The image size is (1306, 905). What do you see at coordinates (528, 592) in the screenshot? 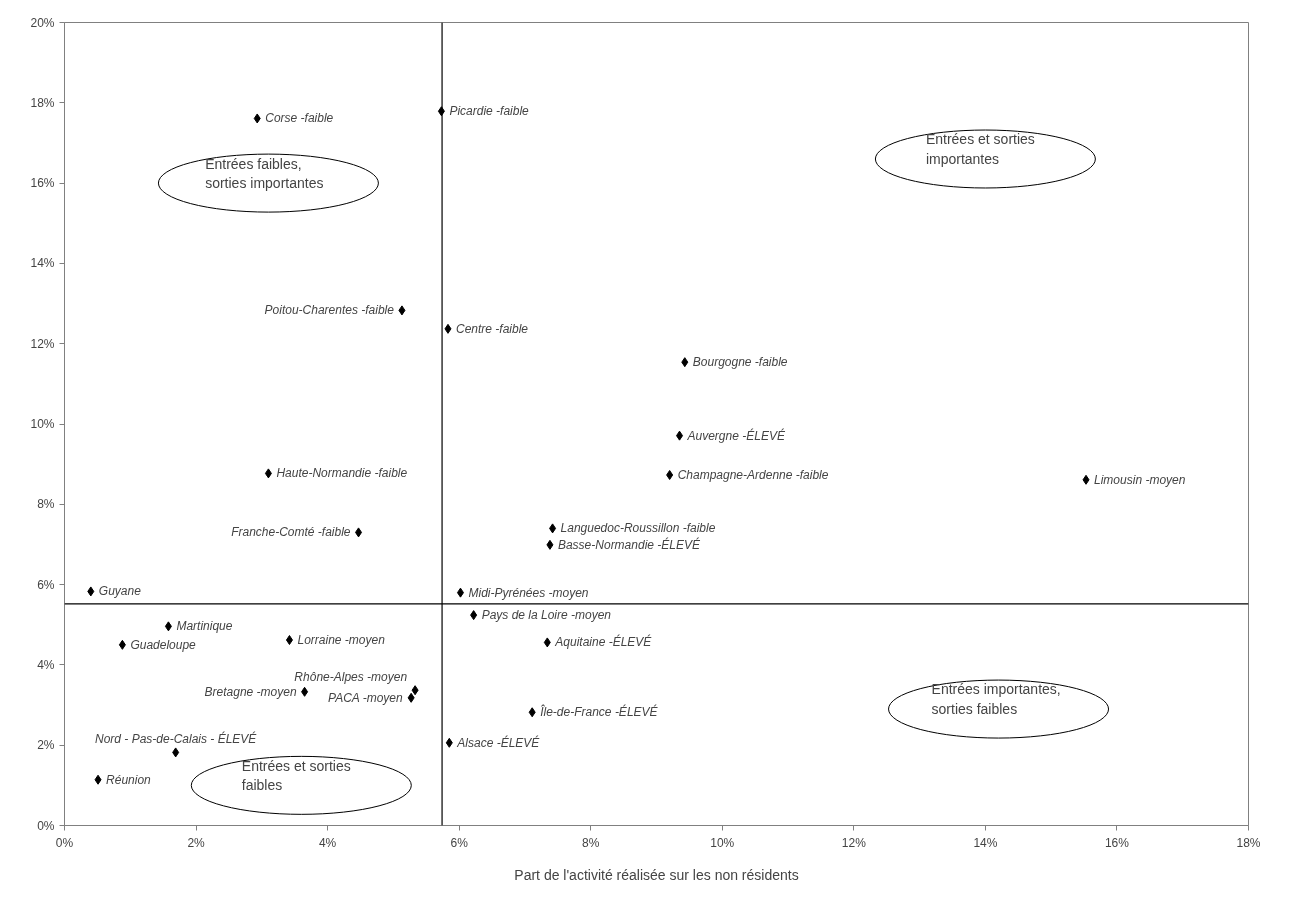
I see `annotation: Midi-Pyrénées -moyen` at bounding box center [528, 592].